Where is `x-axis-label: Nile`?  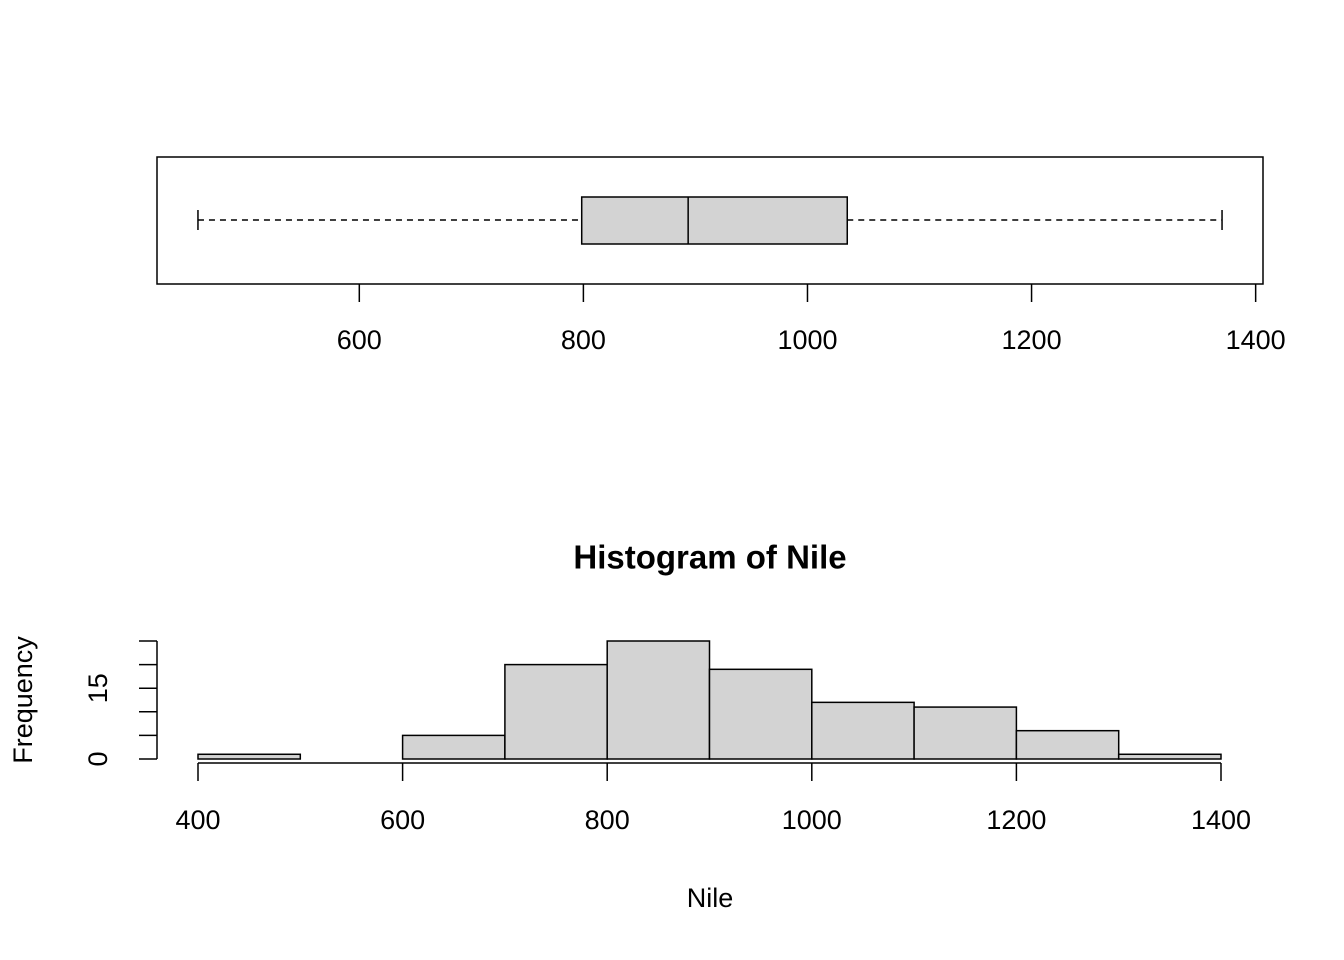
x-axis-label: Nile is located at coordinates (710, 898).